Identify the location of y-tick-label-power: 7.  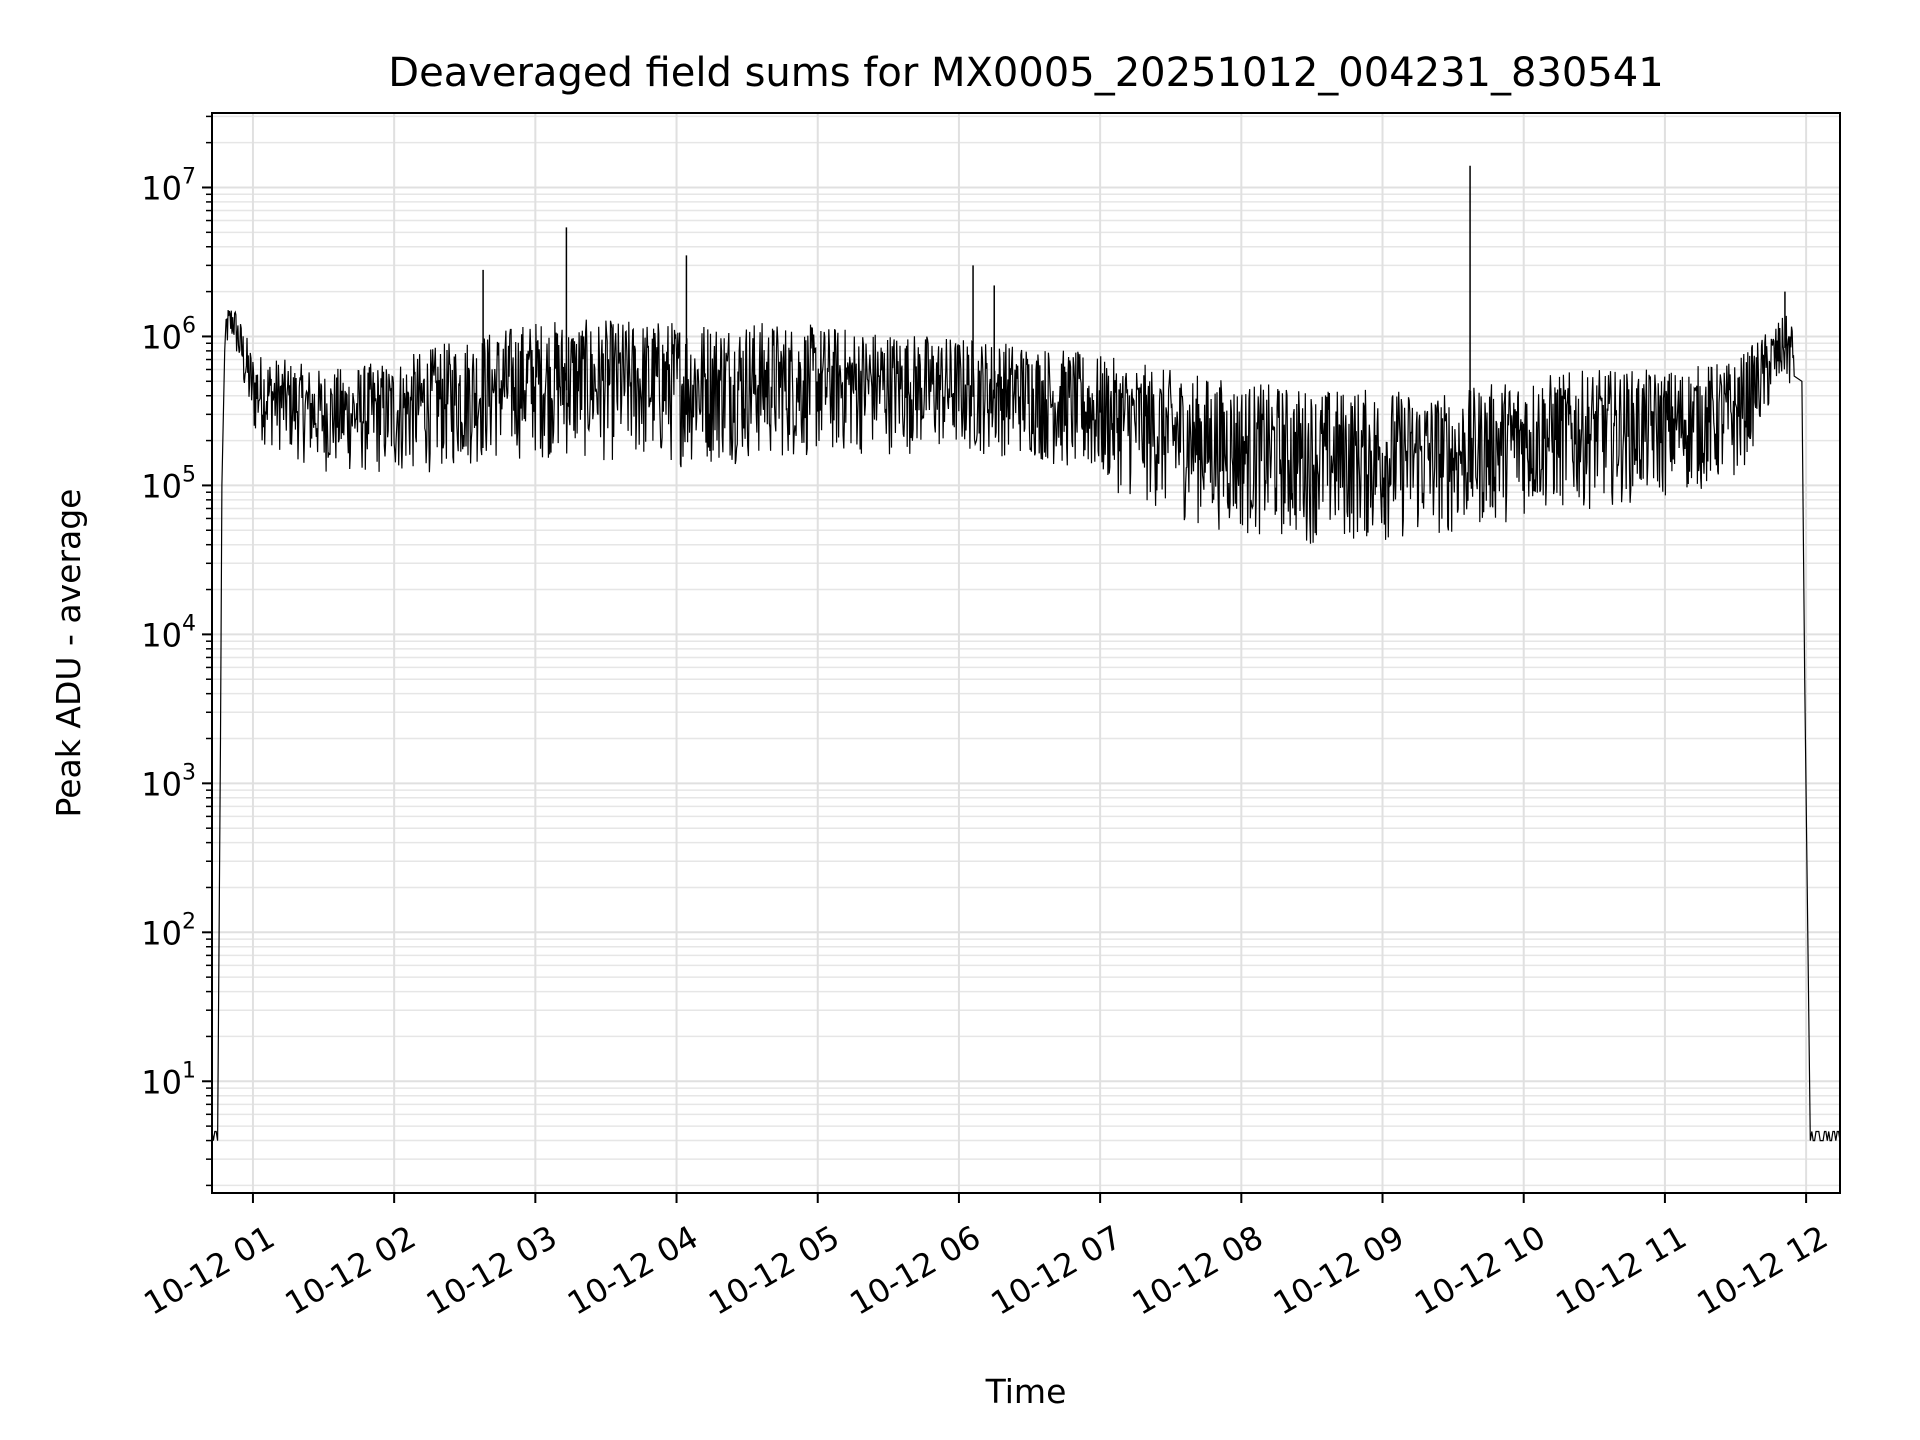
(189, 176).